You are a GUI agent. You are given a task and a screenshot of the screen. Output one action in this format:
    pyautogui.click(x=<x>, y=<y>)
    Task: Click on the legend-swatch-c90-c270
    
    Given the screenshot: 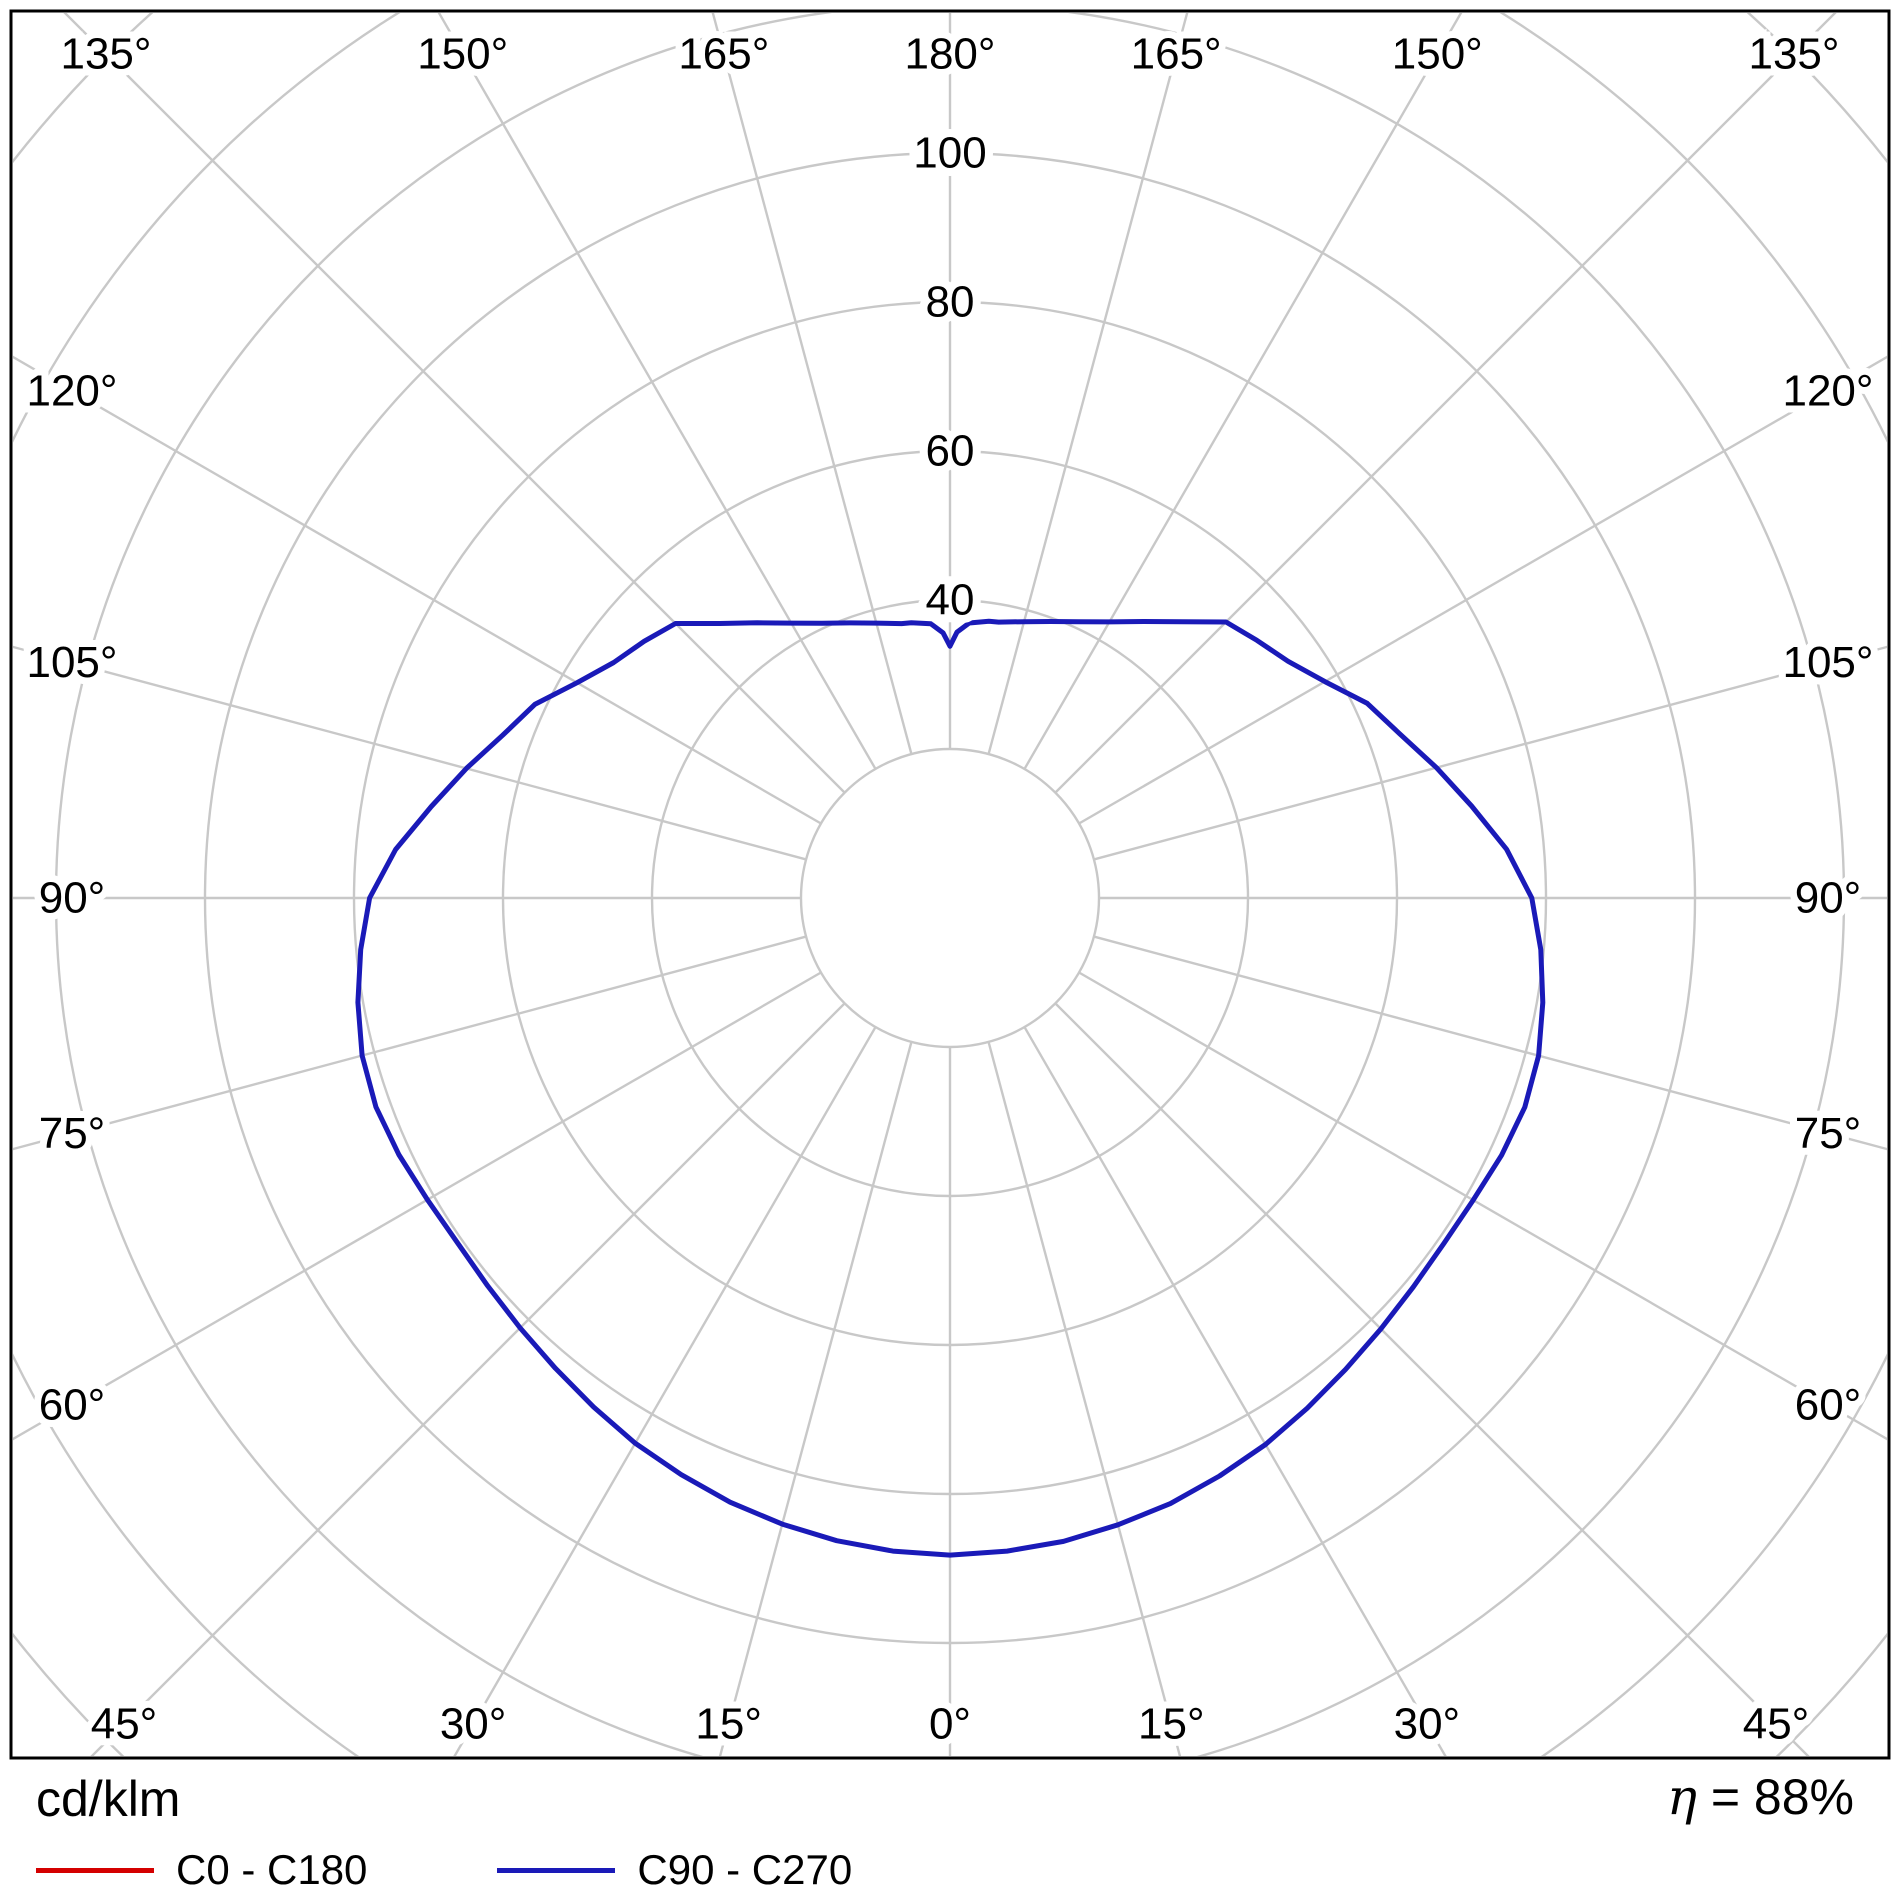 What is the action you would take?
    pyautogui.click(x=556, y=1870)
    